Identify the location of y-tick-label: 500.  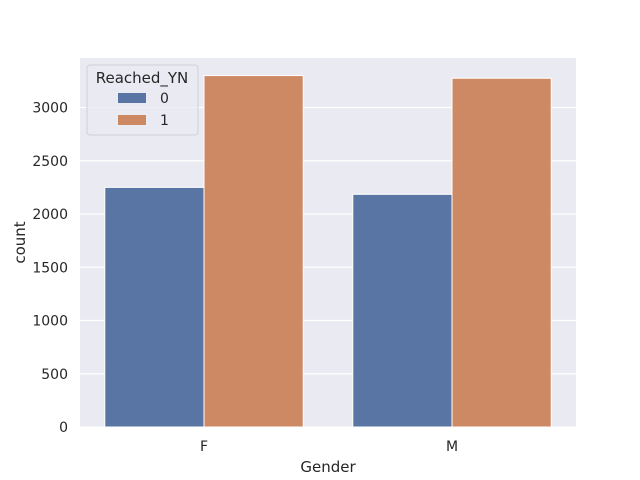
(54, 375).